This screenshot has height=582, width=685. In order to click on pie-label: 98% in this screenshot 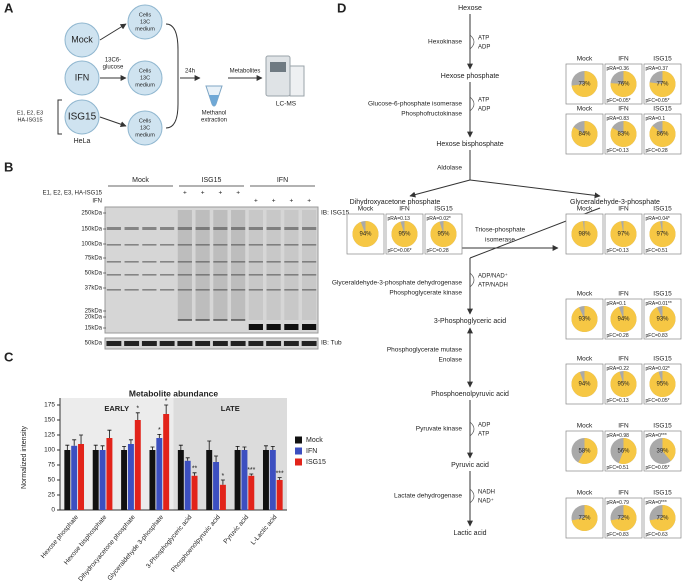, I will do `click(584, 235)`.